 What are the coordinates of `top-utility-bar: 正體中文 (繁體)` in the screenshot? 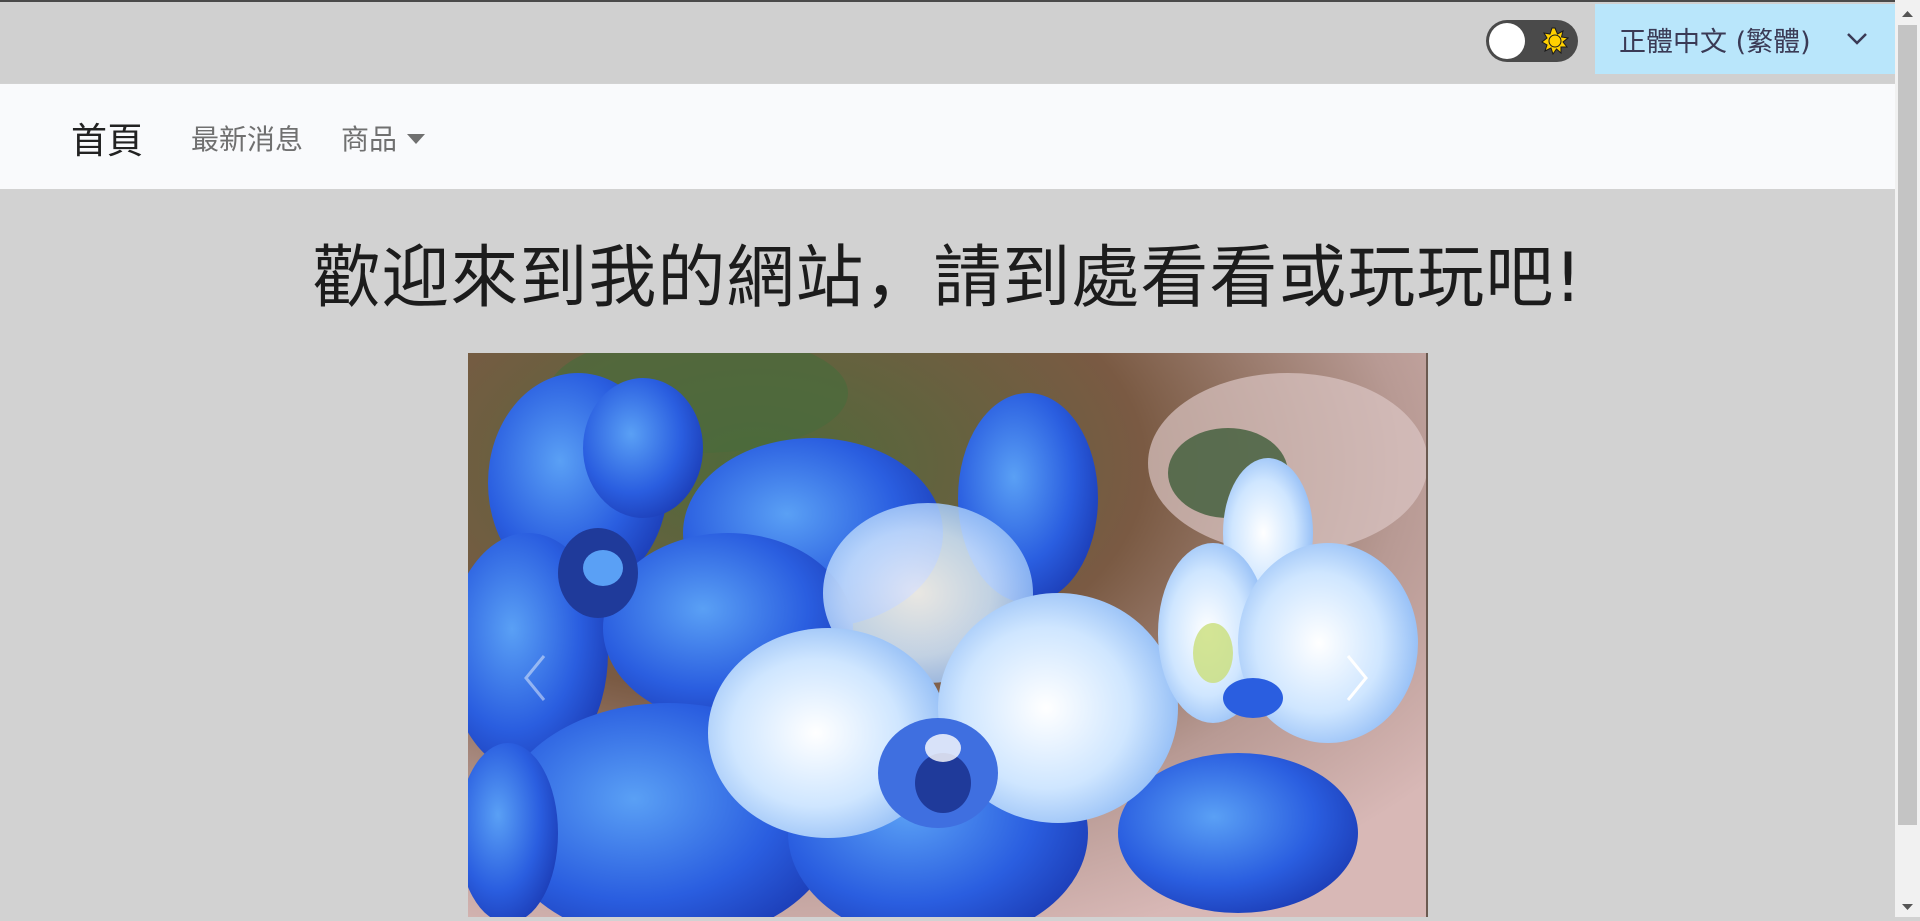 It's located at (947, 42).